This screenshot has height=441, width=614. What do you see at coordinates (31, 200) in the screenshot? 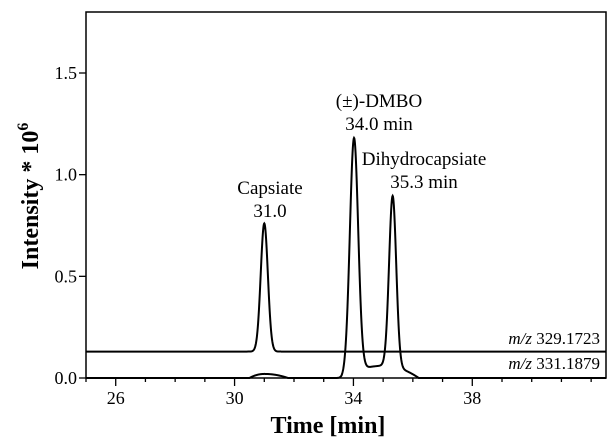
I see `y-axis-title-text: Intensity * 10` at bounding box center [31, 200].